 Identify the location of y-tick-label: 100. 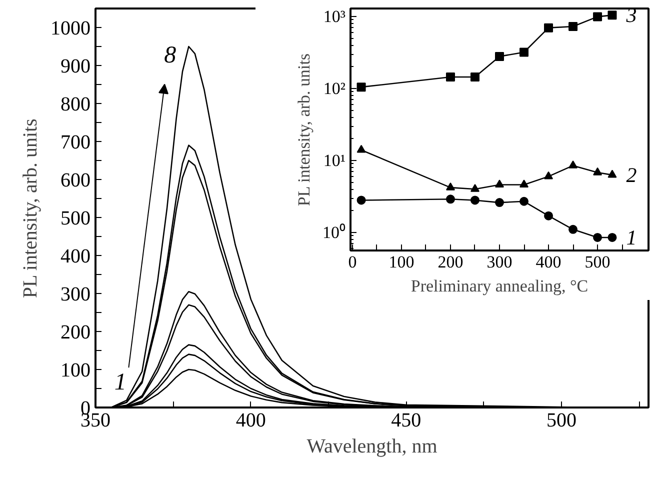
(75, 371).